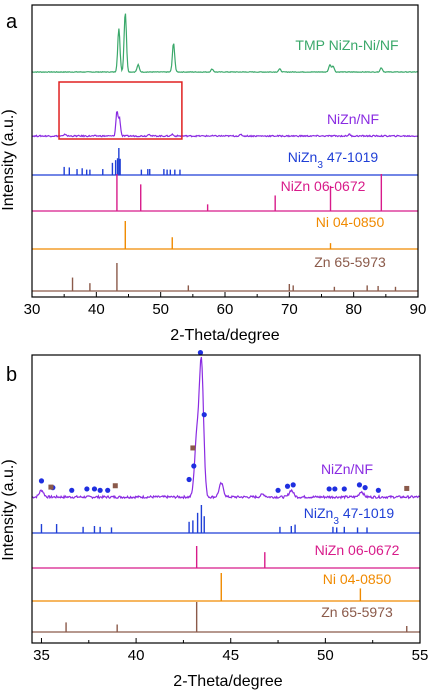 The image size is (433, 694). I want to click on panel-b-label: b, so click(11, 375).